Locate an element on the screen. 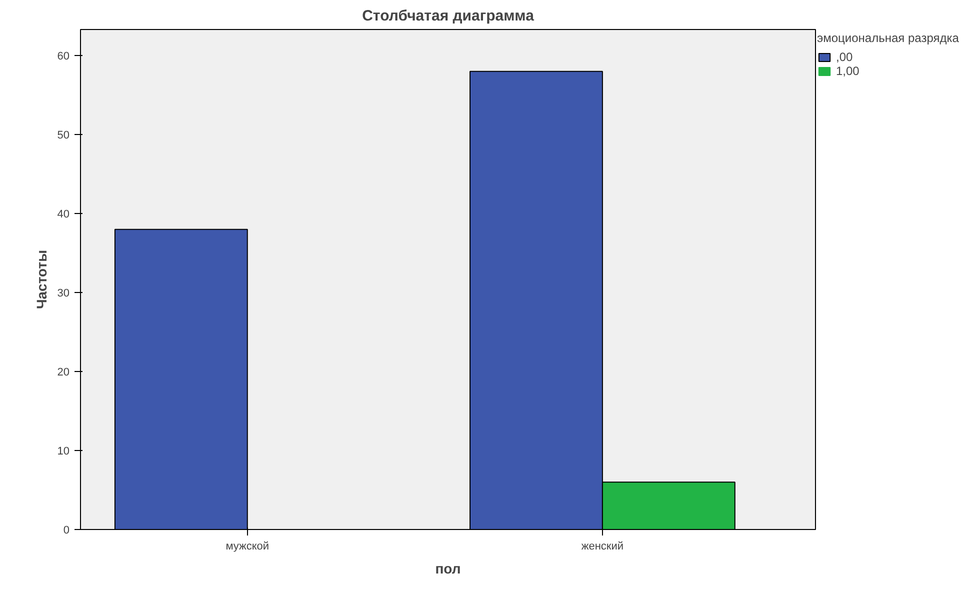  y-tick-label: 20 is located at coordinates (63, 372).